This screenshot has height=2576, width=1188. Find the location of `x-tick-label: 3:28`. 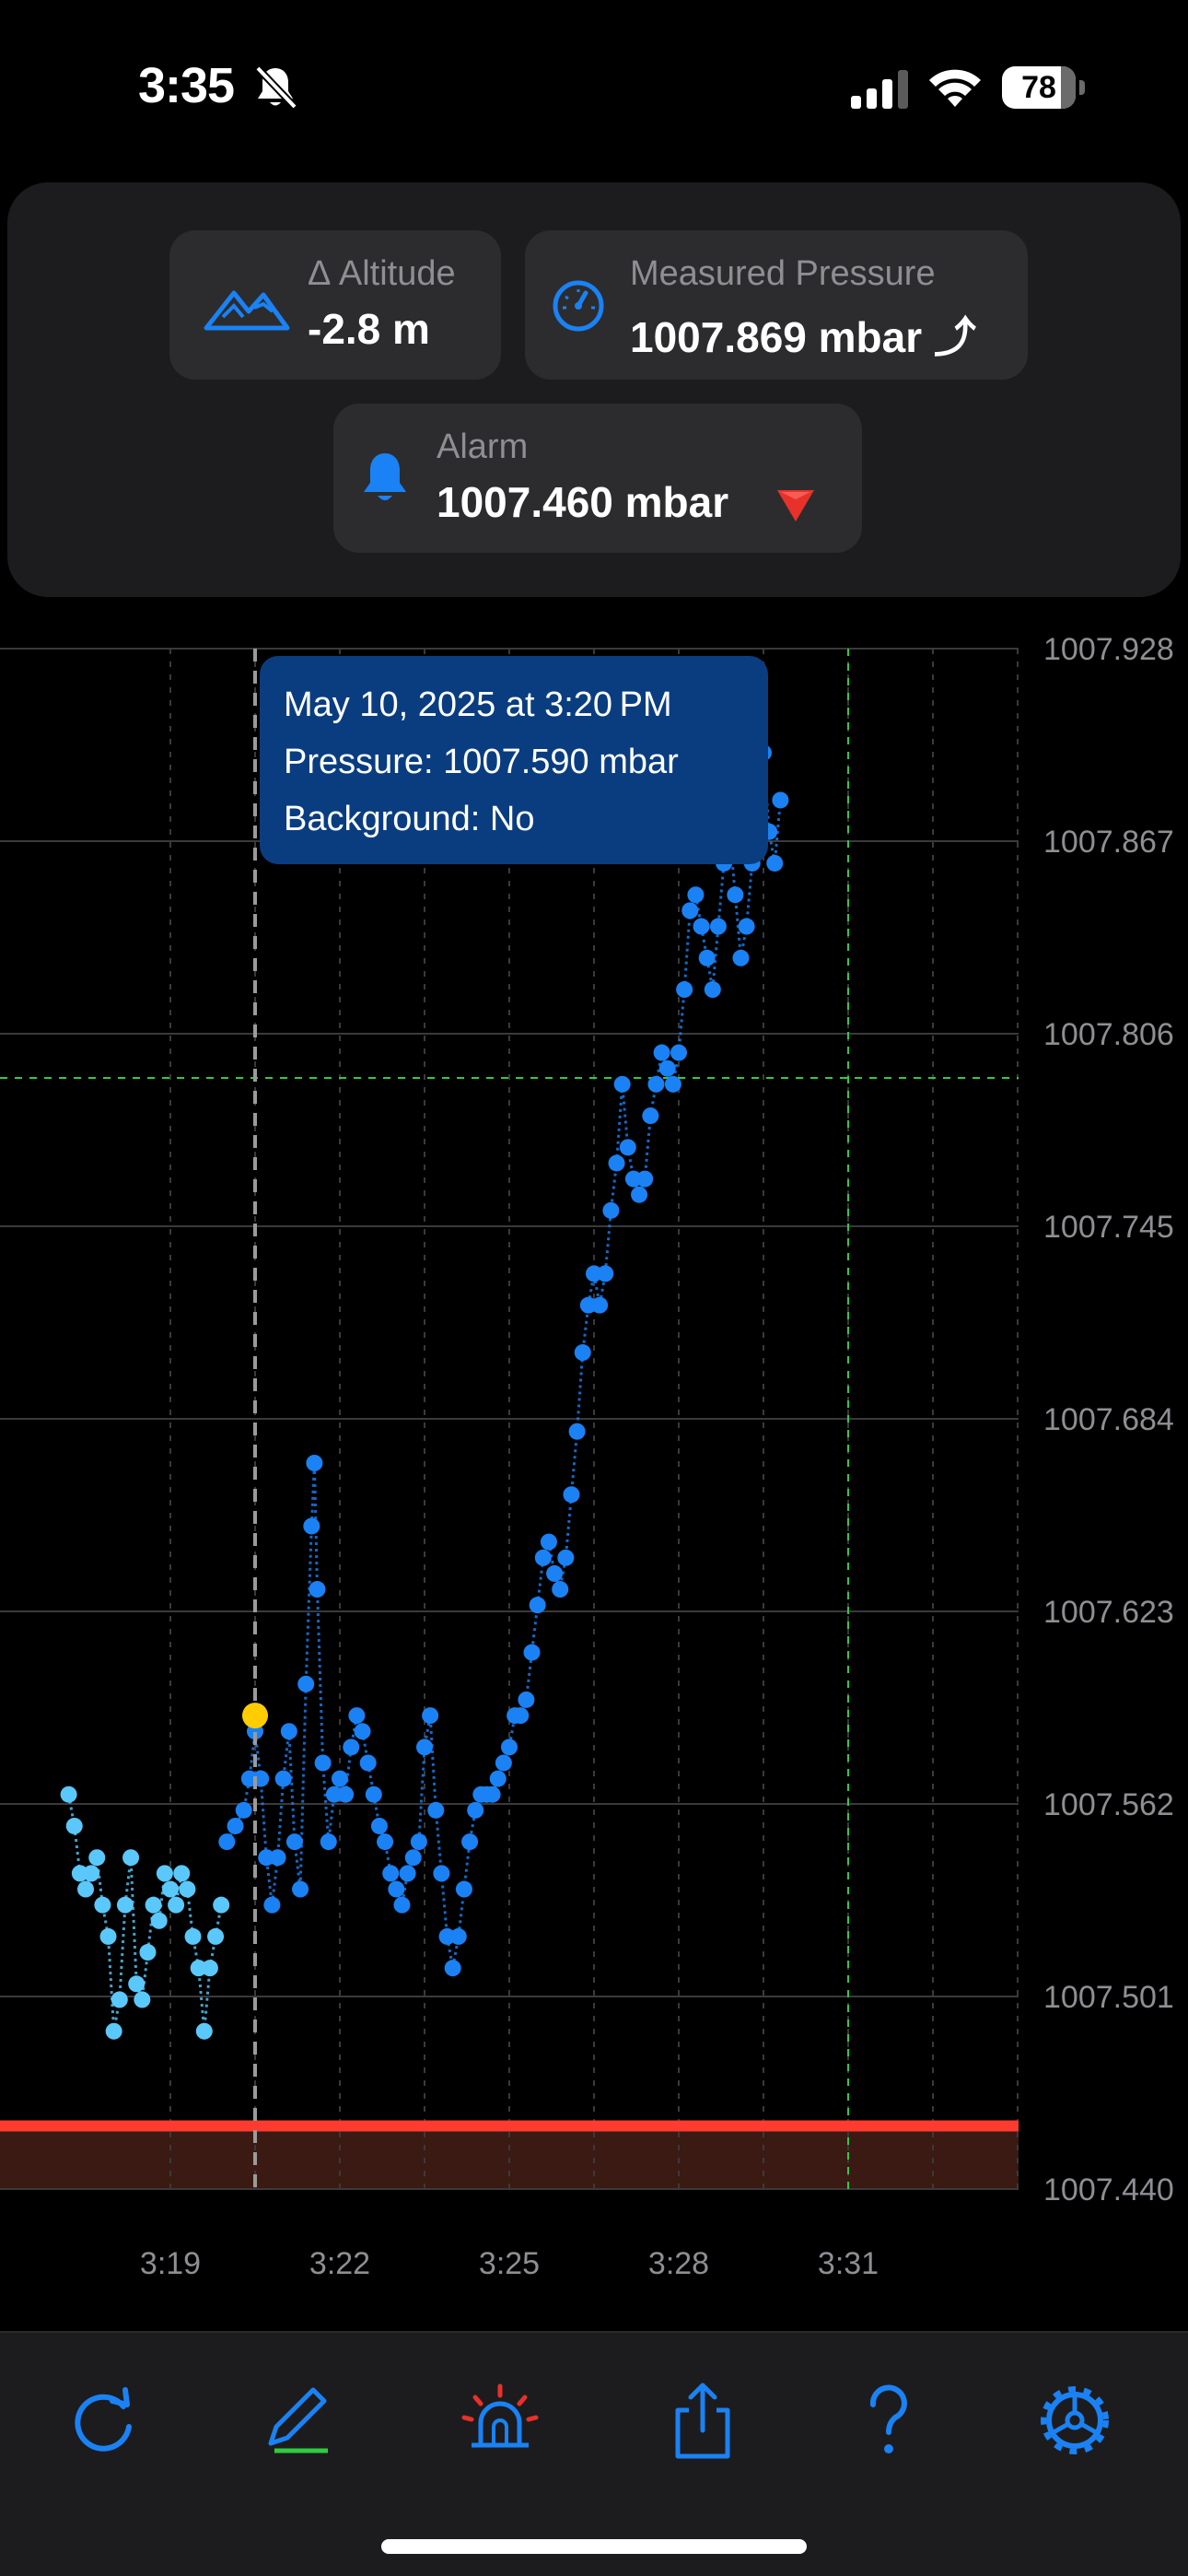

x-tick-label: 3:28 is located at coordinates (678, 2263).